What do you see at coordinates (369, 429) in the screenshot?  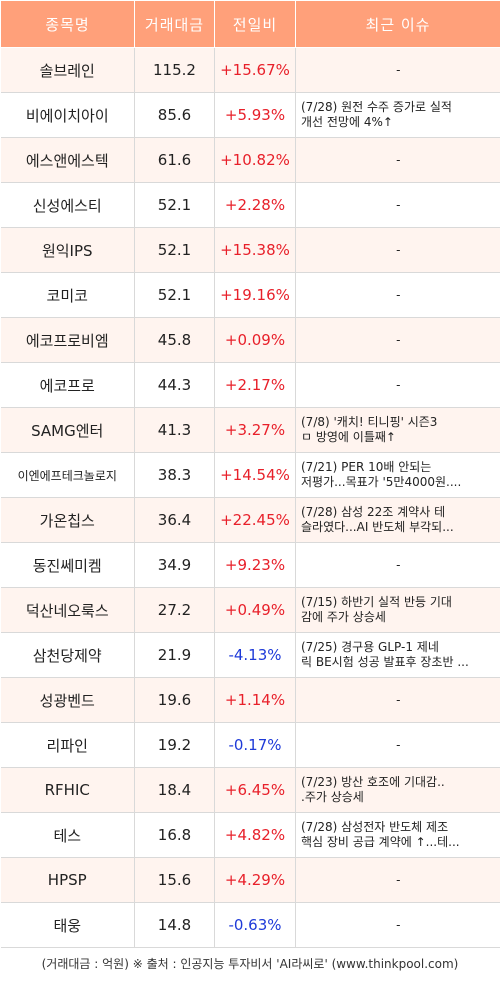 I see `recent-issue: (7/8) '캐치! 티니핑' 시즌3 ㅁ 방영에 이틀째↑` at bounding box center [369, 429].